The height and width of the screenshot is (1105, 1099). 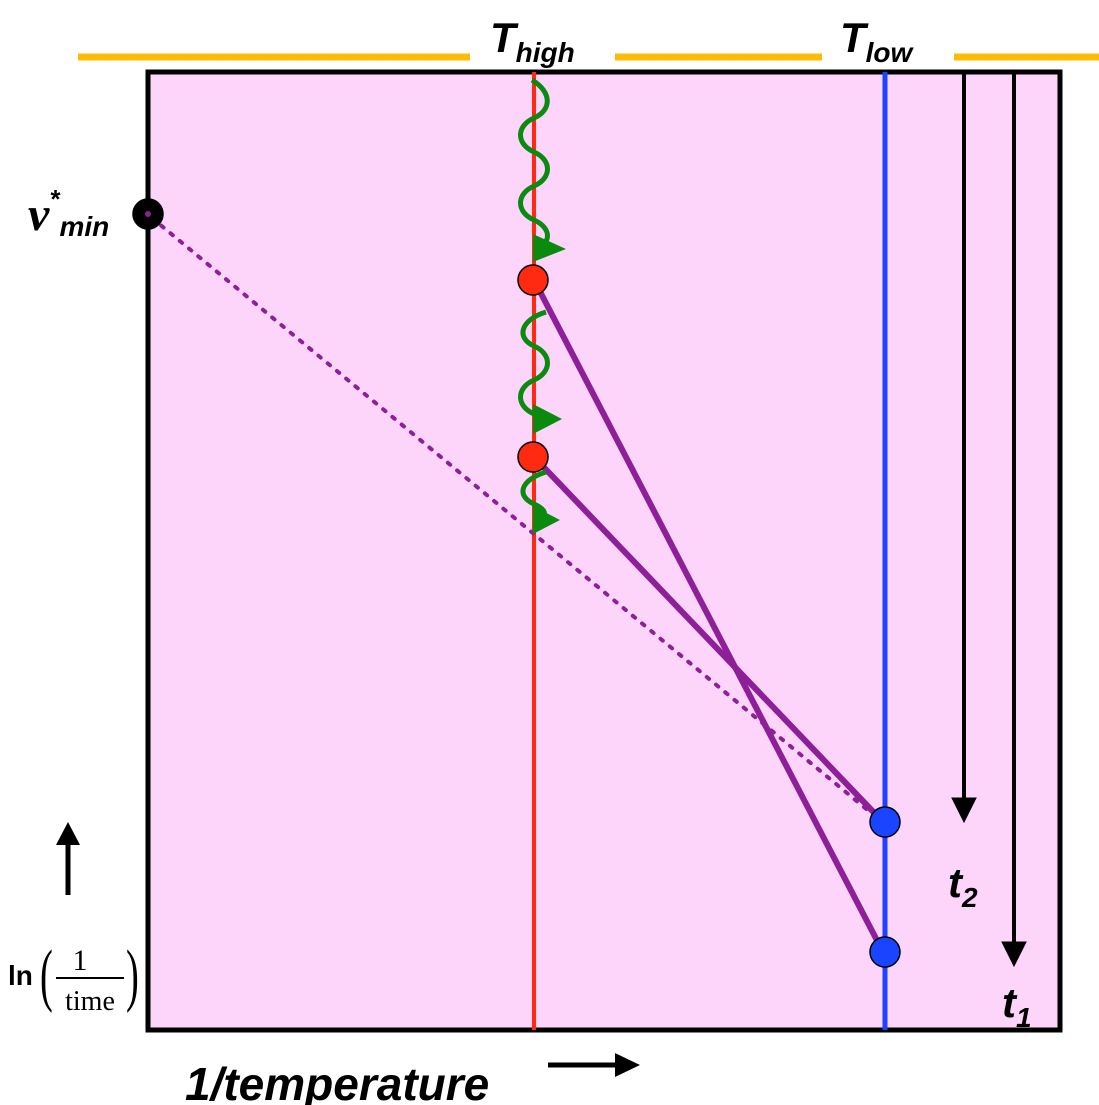 What do you see at coordinates (594, 1065) in the screenshot?
I see `x-axis-arrow` at bounding box center [594, 1065].